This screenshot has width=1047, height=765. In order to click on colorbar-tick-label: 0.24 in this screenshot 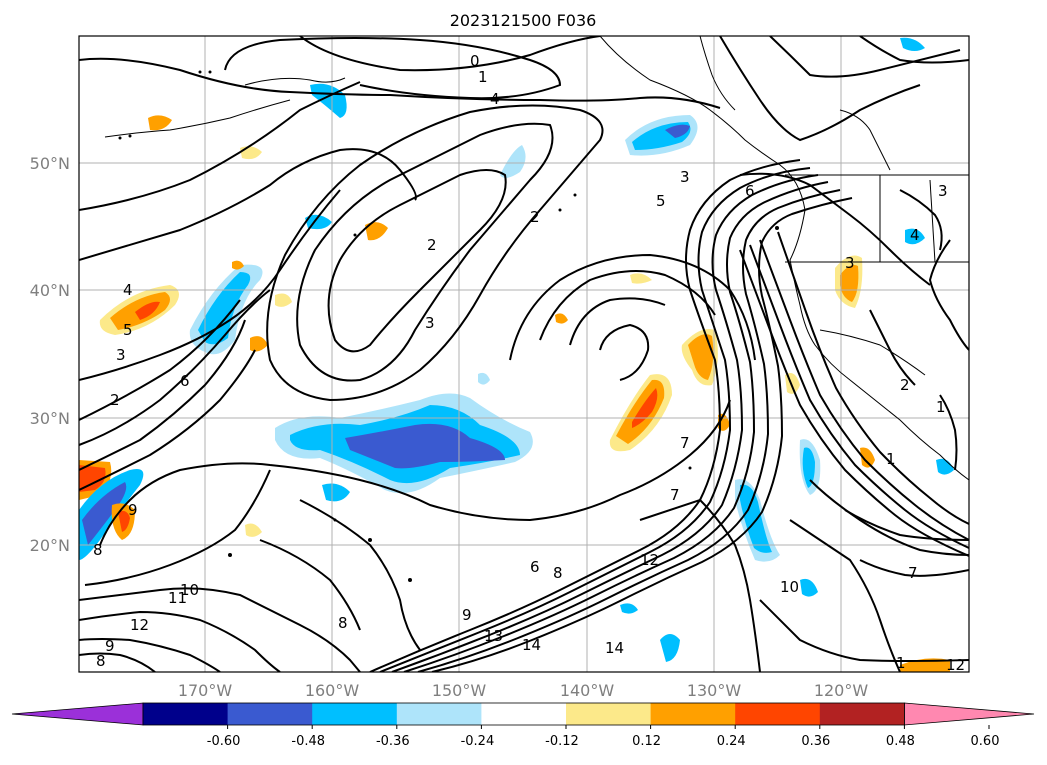, I will do `click(731, 741)`.